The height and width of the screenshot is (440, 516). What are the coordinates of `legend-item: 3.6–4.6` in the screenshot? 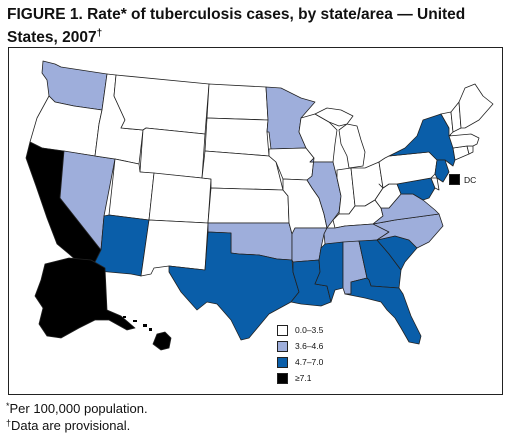 It's located at (300, 346).